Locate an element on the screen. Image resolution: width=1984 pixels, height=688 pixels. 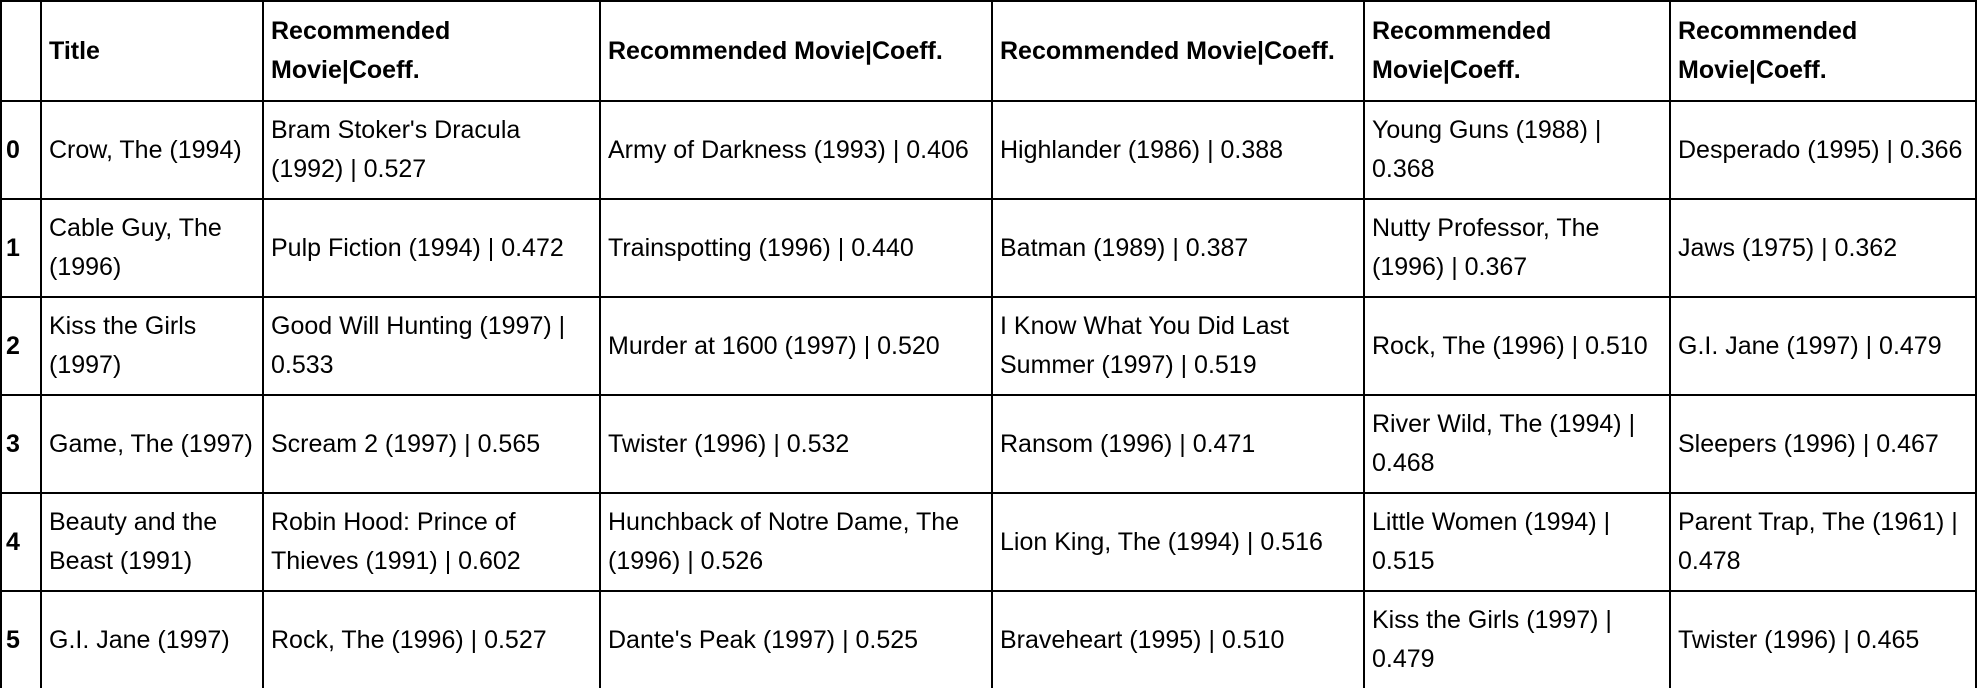
column-header-title: Title is located at coordinates (152, 51).